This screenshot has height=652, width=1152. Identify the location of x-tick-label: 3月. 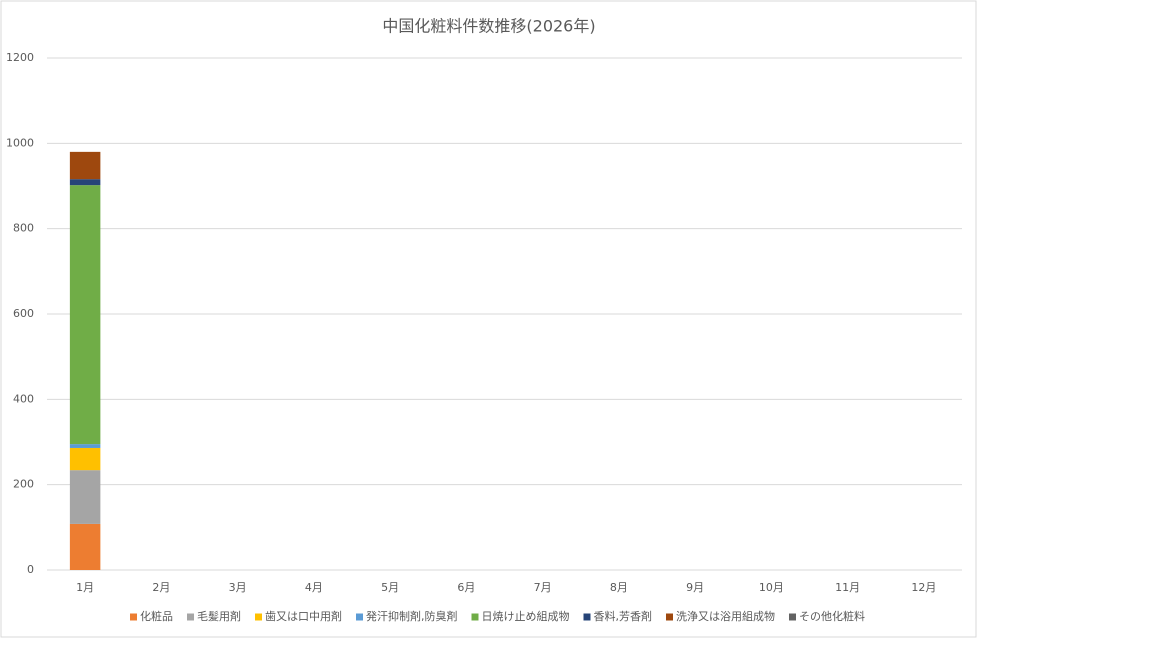
(238, 587).